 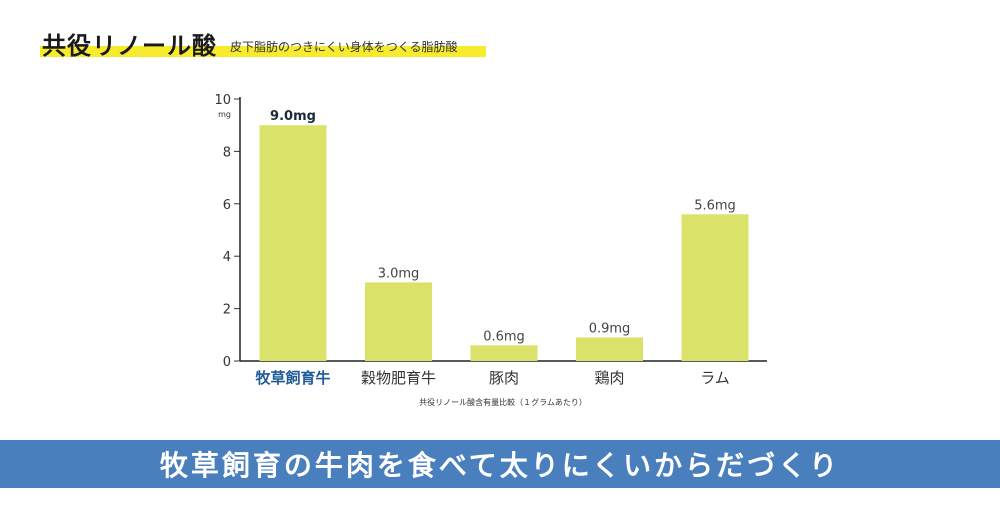 I want to click on category-label: ラム, so click(x=715, y=378).